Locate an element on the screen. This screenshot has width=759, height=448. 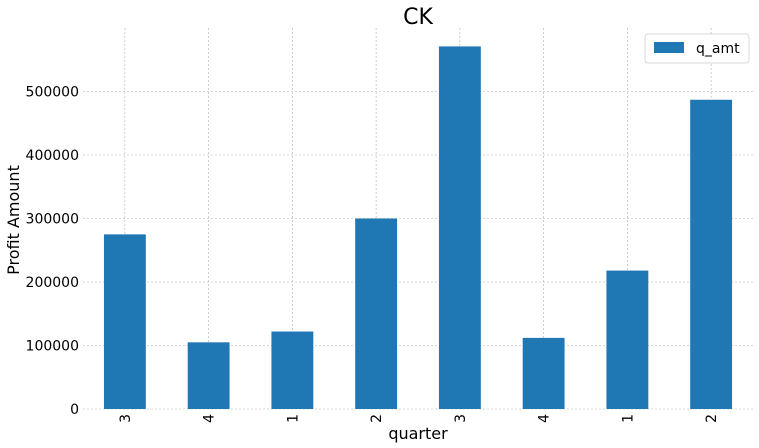
y-tick-label: 100000 is located at coordinates (52, 347).